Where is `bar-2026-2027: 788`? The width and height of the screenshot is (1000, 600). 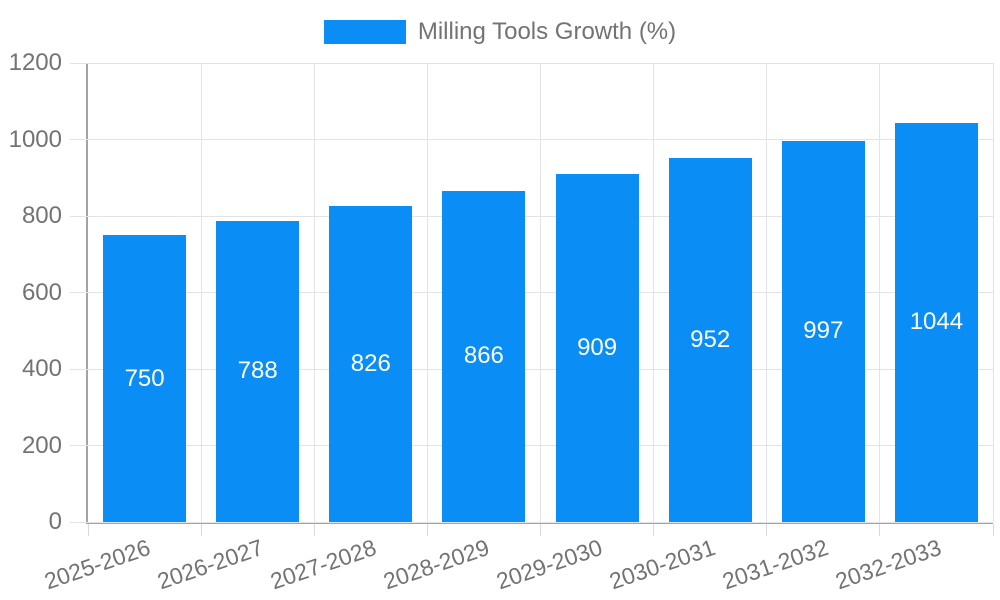
bar-2026-2027: 788 is located at coordinates (258, 371).